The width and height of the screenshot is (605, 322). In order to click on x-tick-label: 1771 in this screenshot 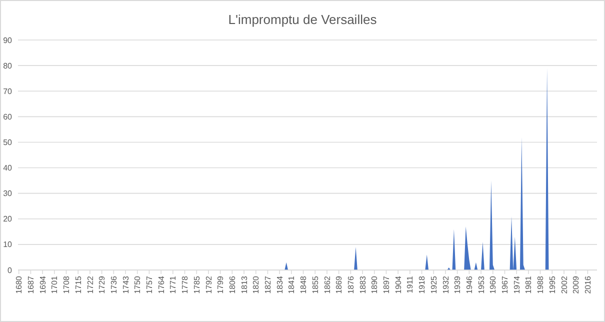, I will do `click(173, 284)`.